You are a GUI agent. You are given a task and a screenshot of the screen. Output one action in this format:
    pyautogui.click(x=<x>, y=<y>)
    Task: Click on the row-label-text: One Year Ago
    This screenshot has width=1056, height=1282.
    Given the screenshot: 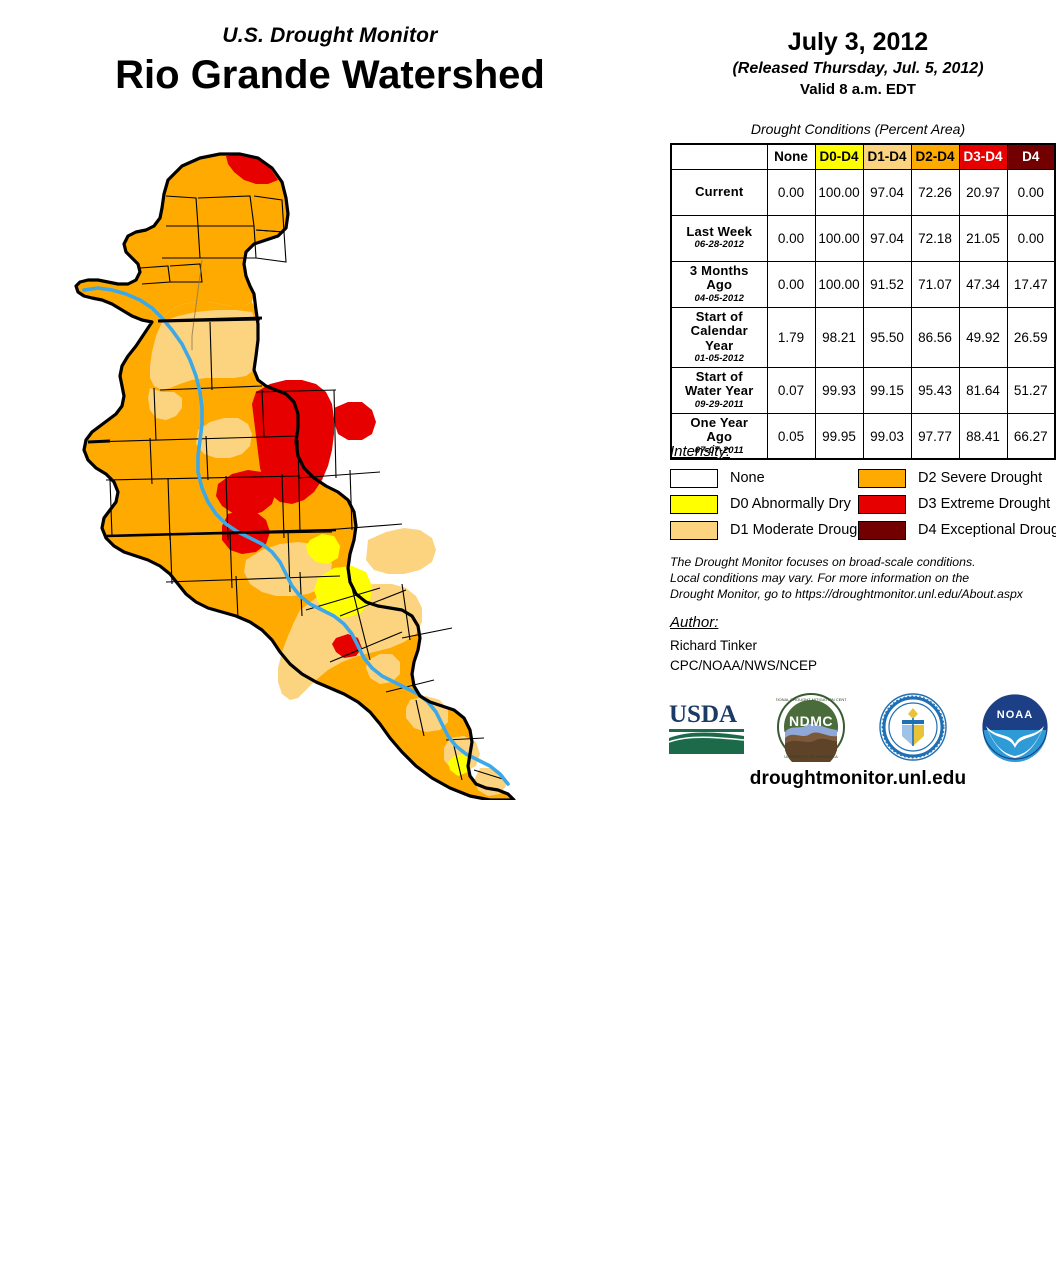 What is the action you would take?
    pyautogui.click(x=719, y=429)
    